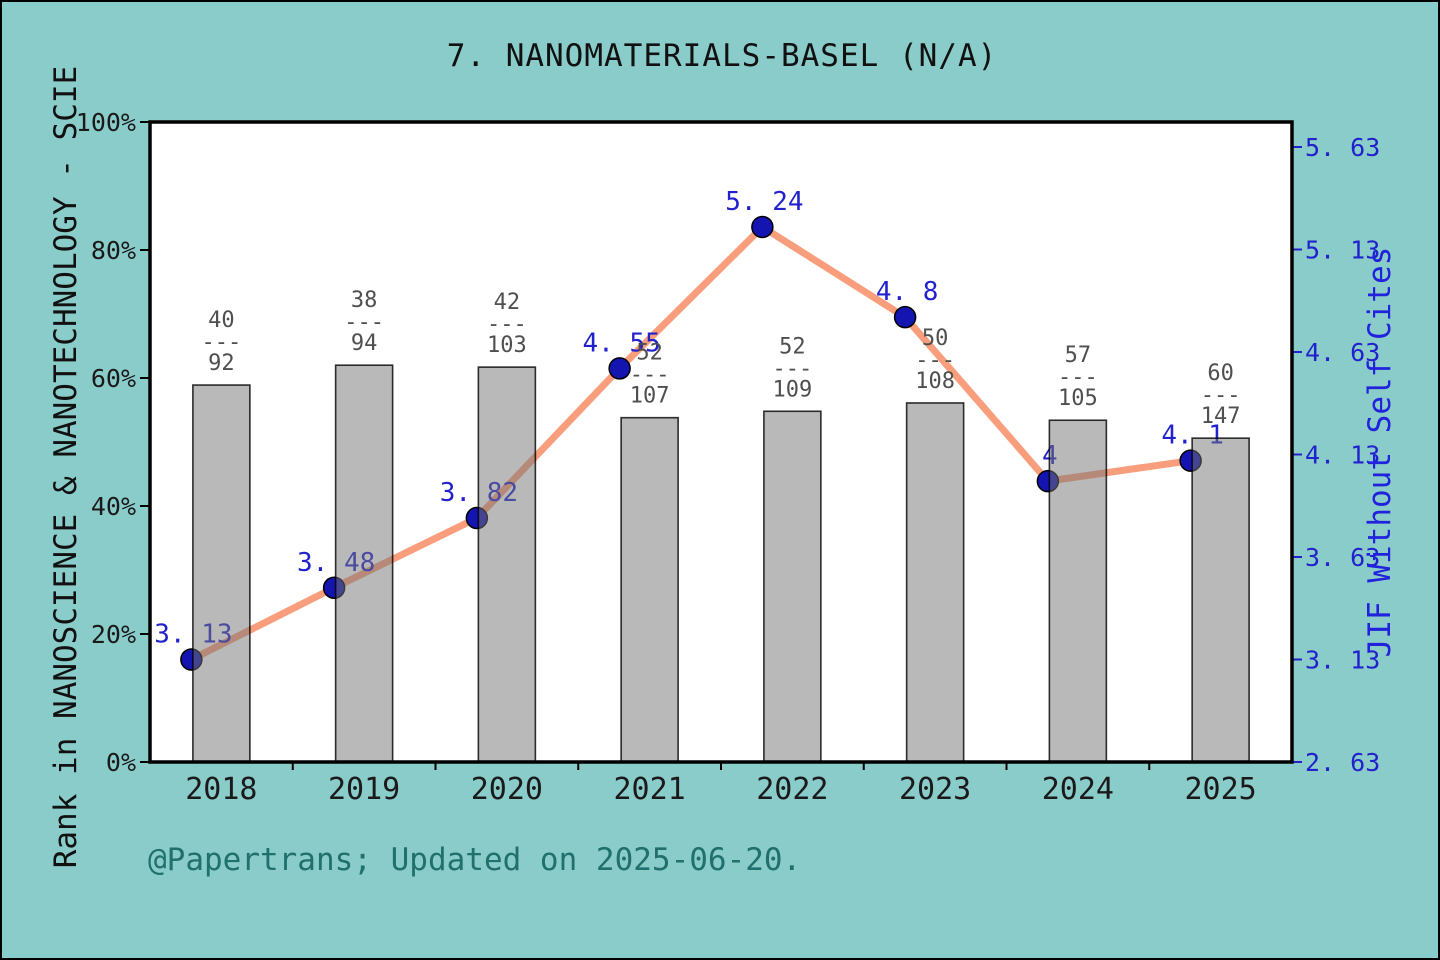 The width and height of the screenshot is (1440, 960). Describe the element at coordinates (935, 381) in the screenshot. I see `rank-fraction-label: 108` at that location.